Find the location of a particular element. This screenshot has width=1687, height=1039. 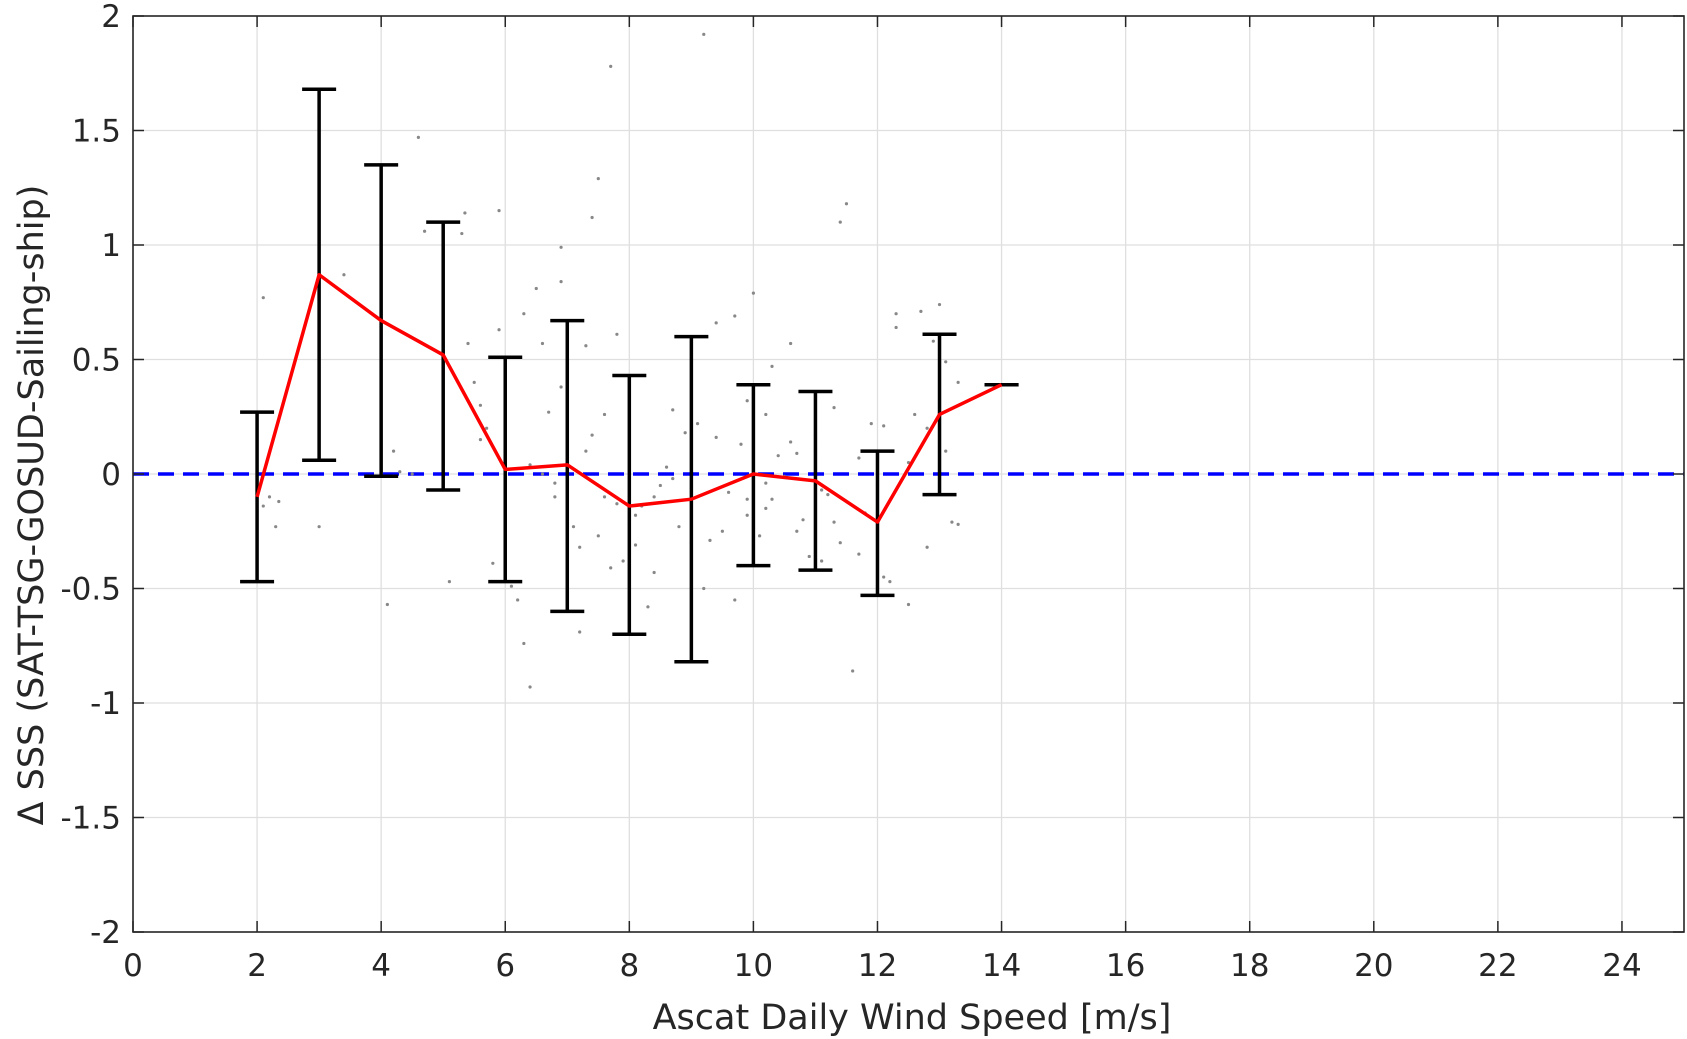

x-tick-label: 6 is located at coordinates (505, 966).